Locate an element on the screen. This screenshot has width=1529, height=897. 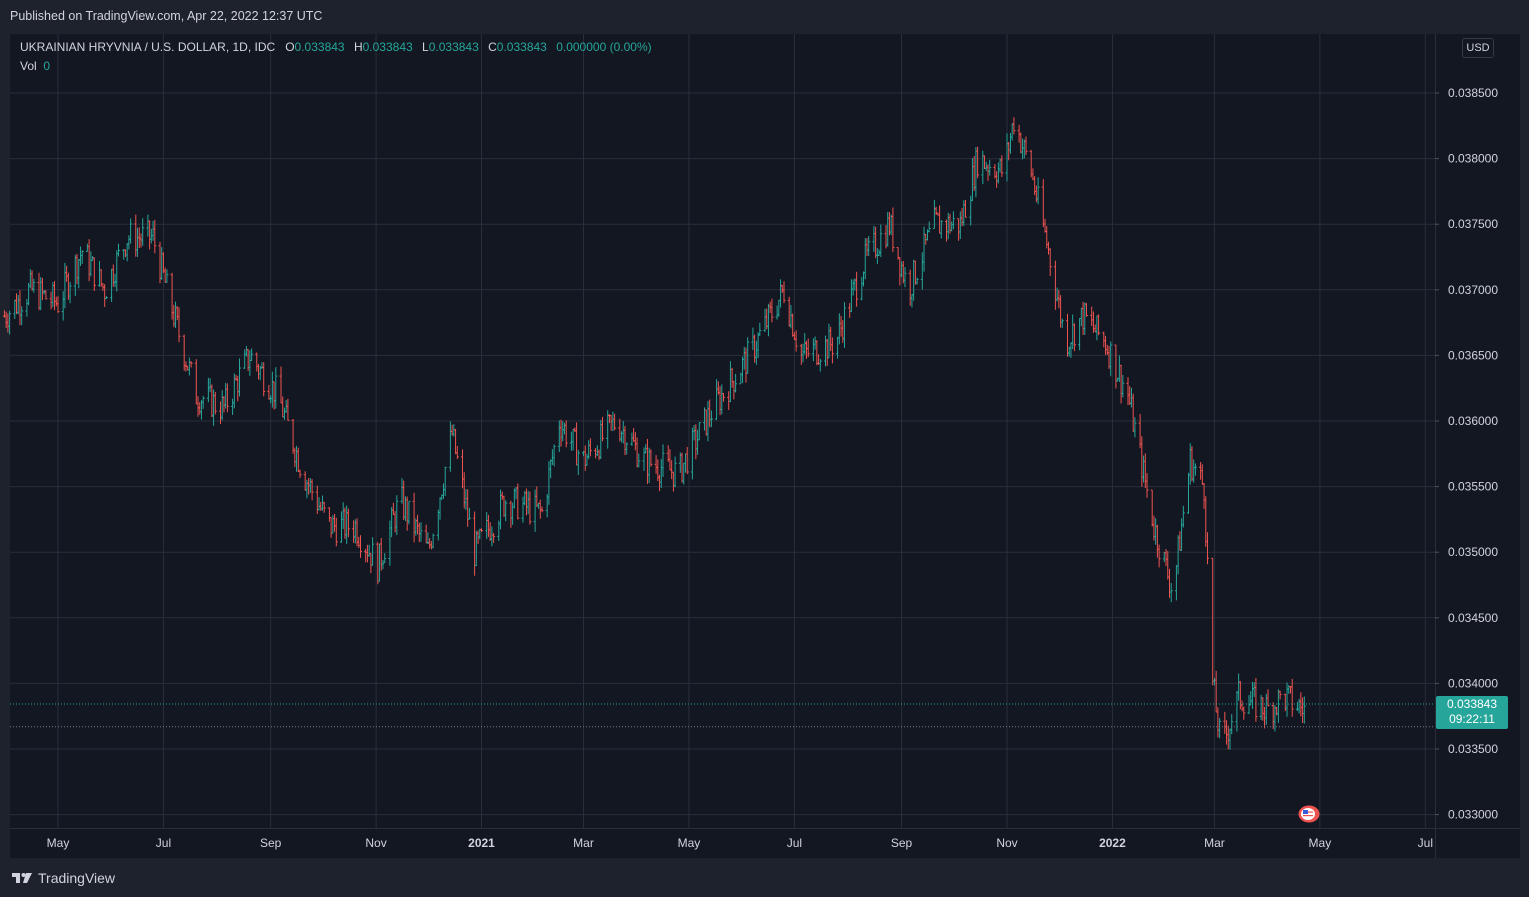
footer-bar: TradingView is located at coordinates (764, 877).